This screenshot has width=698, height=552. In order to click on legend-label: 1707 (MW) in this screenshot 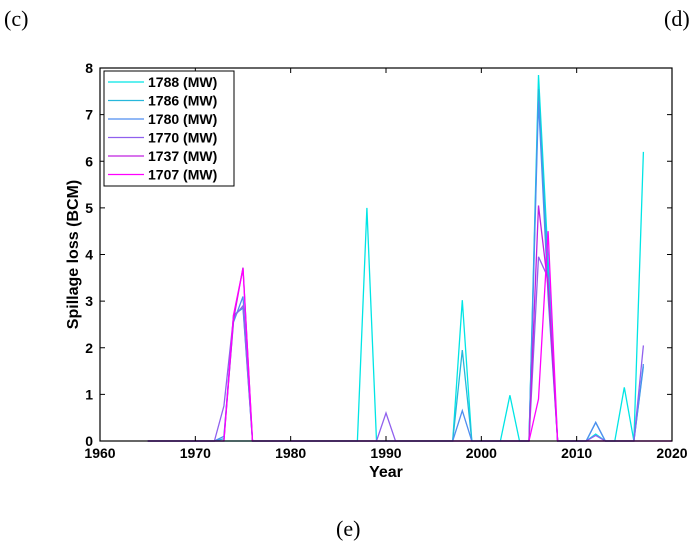, I will do `click(182, 175)`.